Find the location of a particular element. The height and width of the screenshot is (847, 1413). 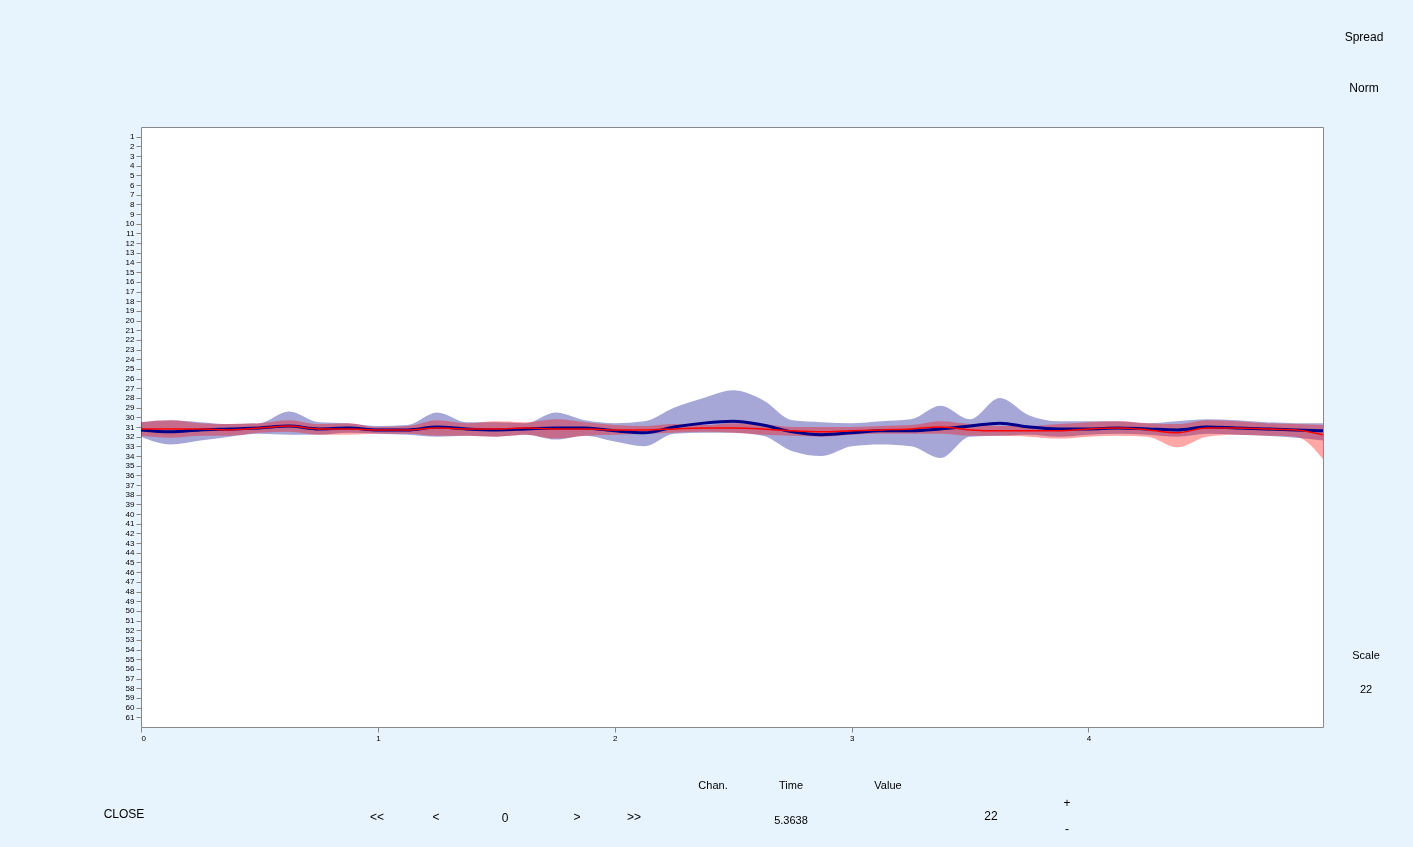

y-tick-label: 5 is located at coordinates (133, 175).